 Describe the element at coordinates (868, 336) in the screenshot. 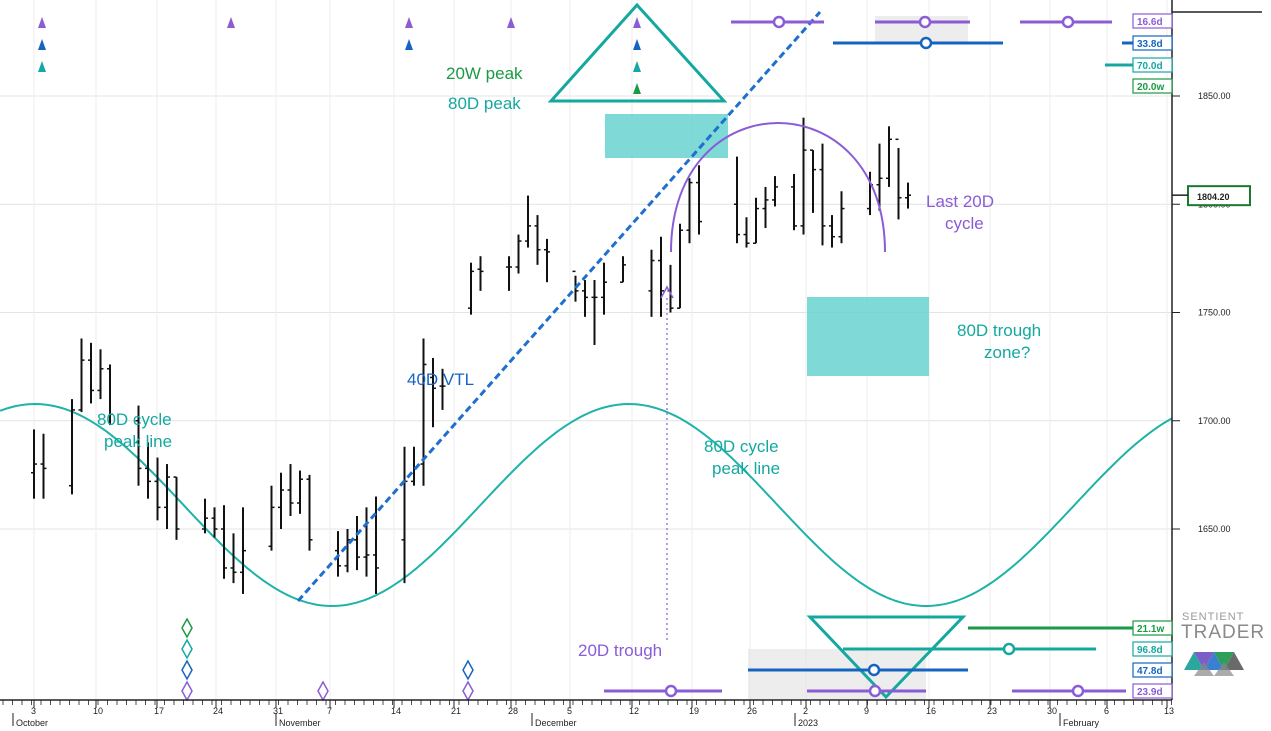

I see `trough-zone-box` at that location.